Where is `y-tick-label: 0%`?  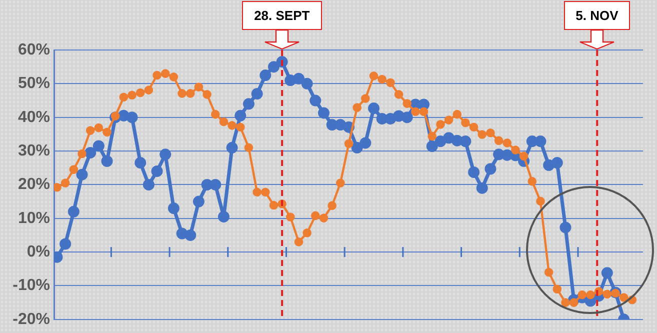 y-tick-label: 0% is located at coordinates (38, 251).